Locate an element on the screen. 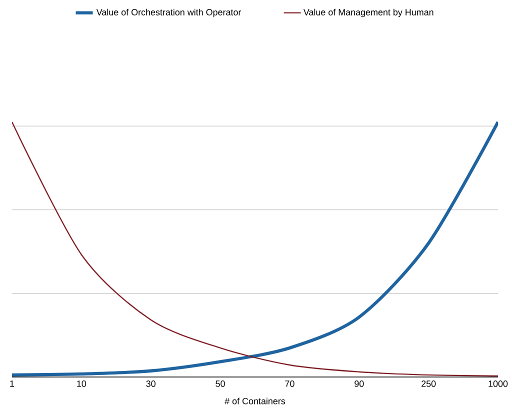  x-tick-label: 30 is located at coordinates (151, 383).